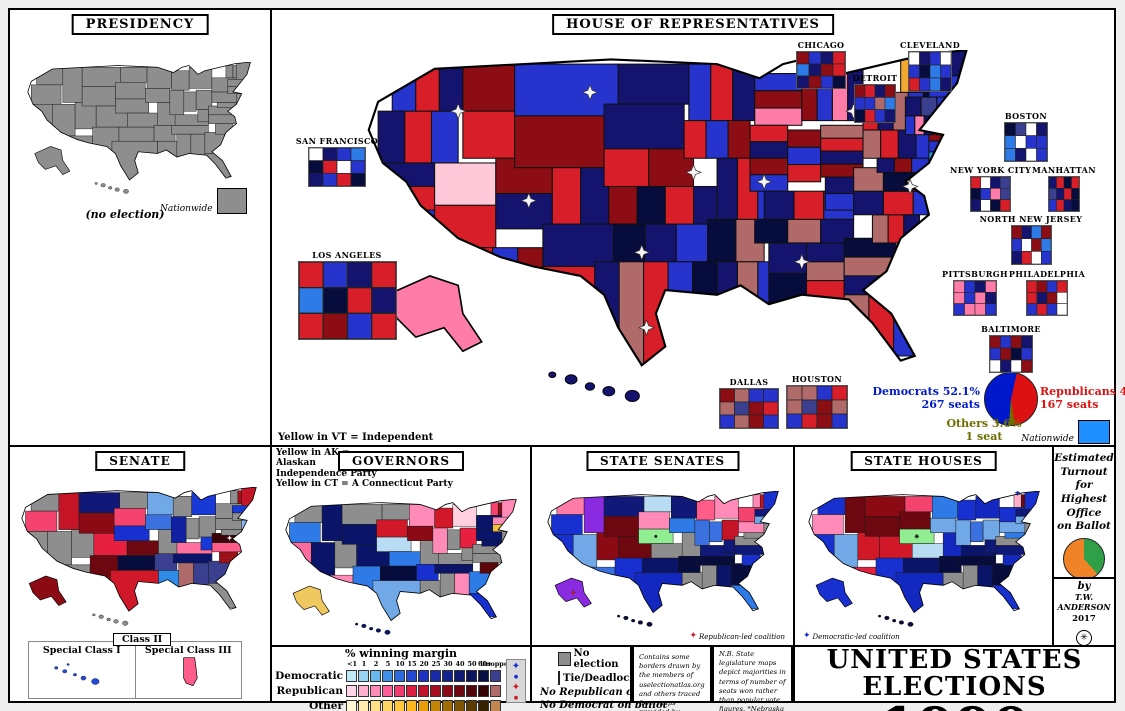 The width and height of the screenshot is (1125, 711). What do you see at coordinates (1094, 432) in the screenshot?
I see `house-nationwide-swatch` at bounding box center [1094, 432].